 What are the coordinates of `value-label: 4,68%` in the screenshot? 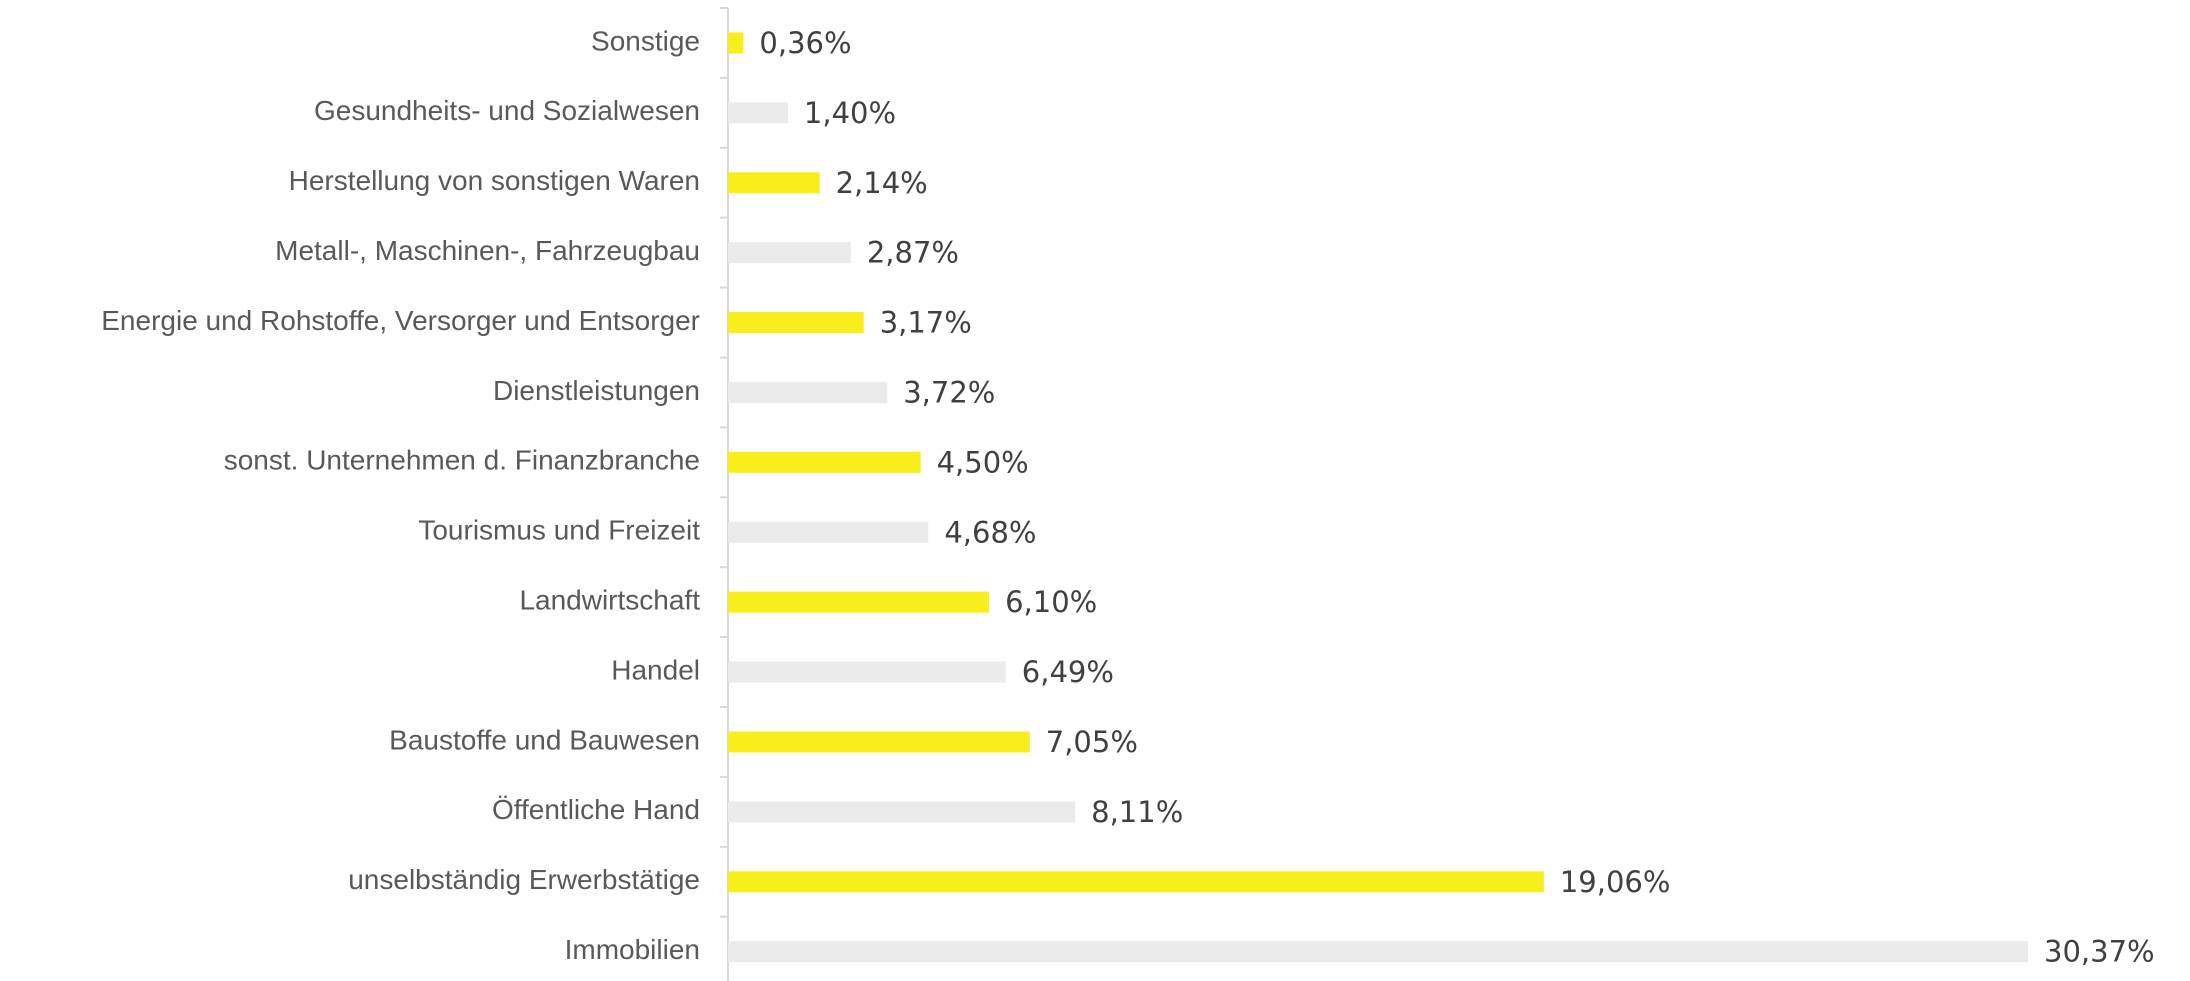 It's located at (990, 532).